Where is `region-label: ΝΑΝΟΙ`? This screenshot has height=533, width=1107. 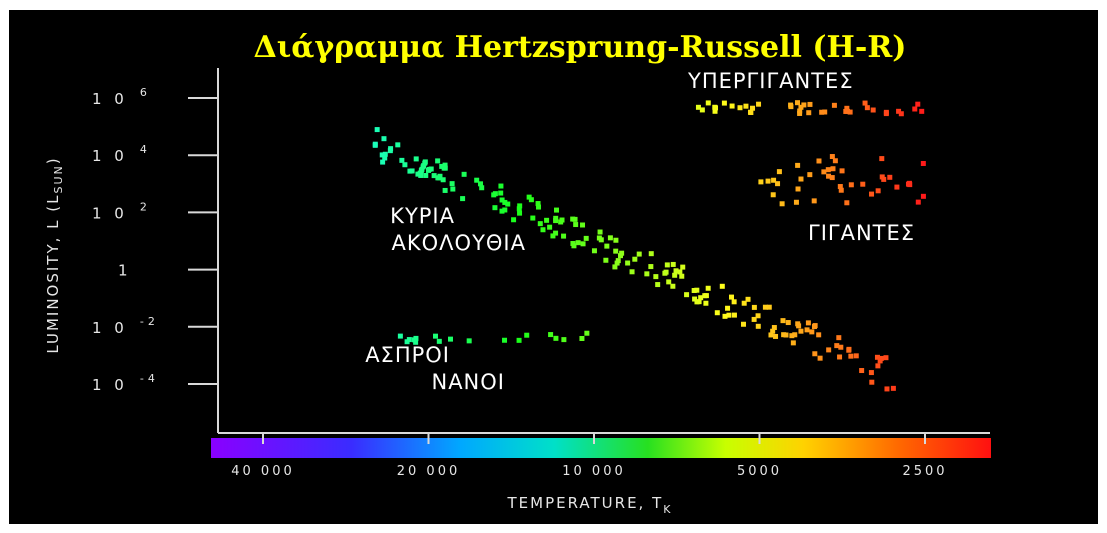
region-label: ΝΑΝΟΙ is located at coordinates (468, 382).